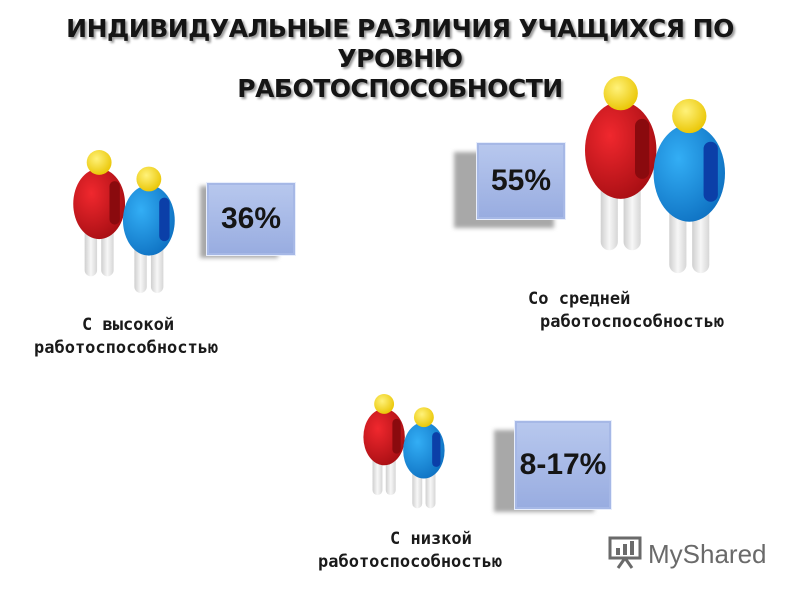  I want to click on presentation-board-icon, so click(625, 554).